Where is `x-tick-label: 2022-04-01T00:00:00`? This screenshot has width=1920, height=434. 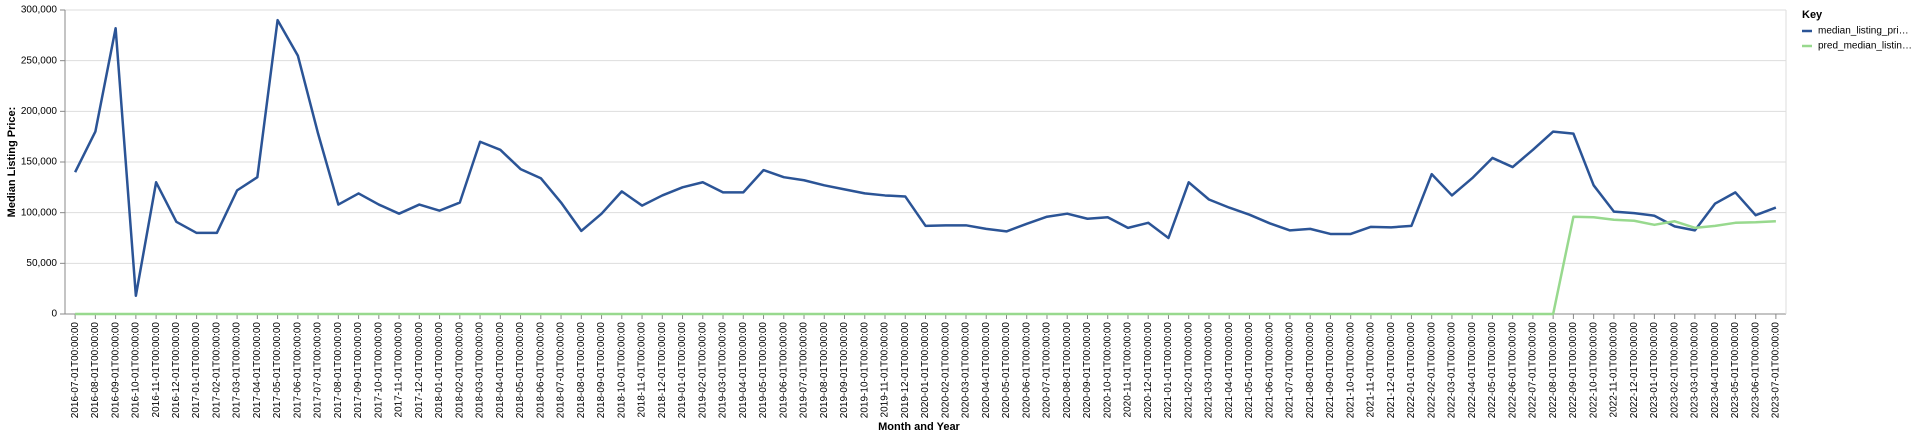
x-tick-label: 2022-04-01T00:00:00 is located at coordinates (1472, 370).